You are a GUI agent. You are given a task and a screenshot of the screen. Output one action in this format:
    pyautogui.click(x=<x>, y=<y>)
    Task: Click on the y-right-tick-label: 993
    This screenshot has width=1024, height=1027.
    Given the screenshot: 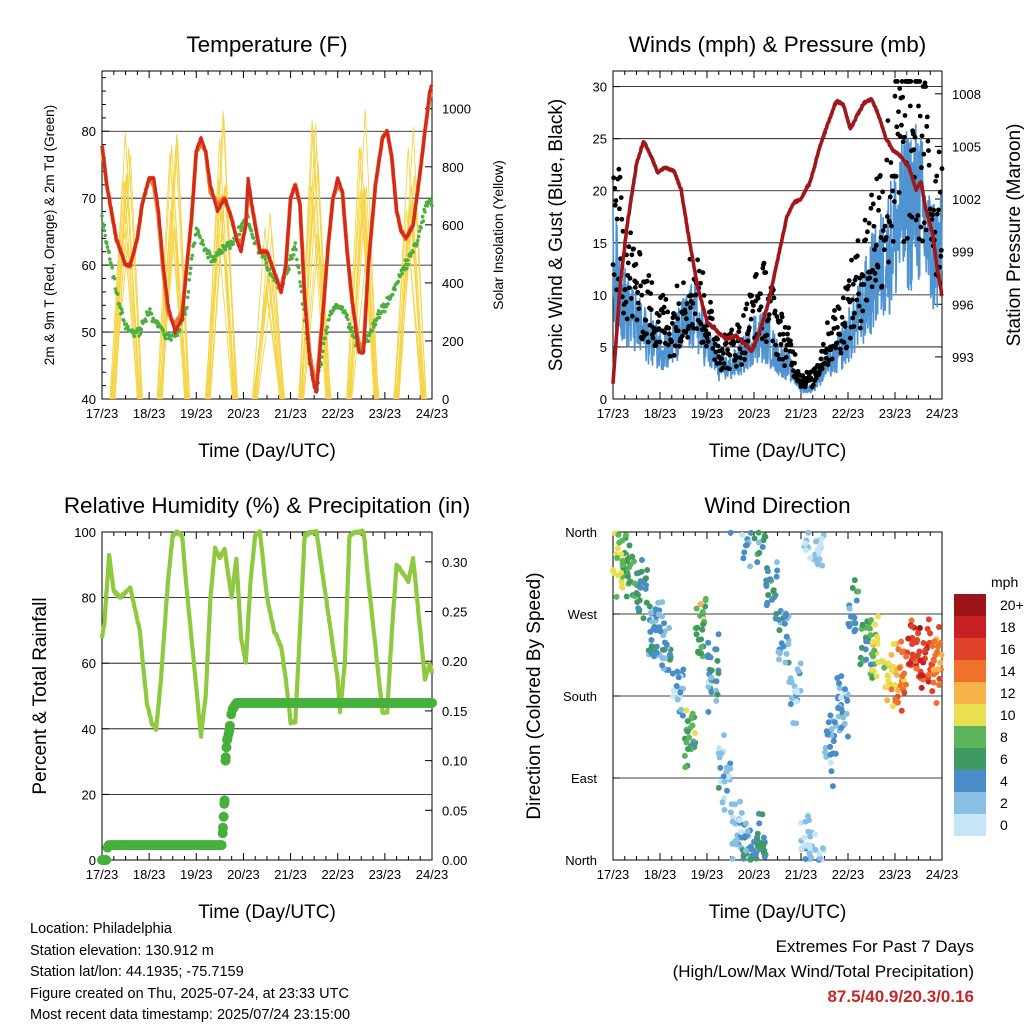 What is the action you would take?
    pyautogui.click(x=963, y=357)
    